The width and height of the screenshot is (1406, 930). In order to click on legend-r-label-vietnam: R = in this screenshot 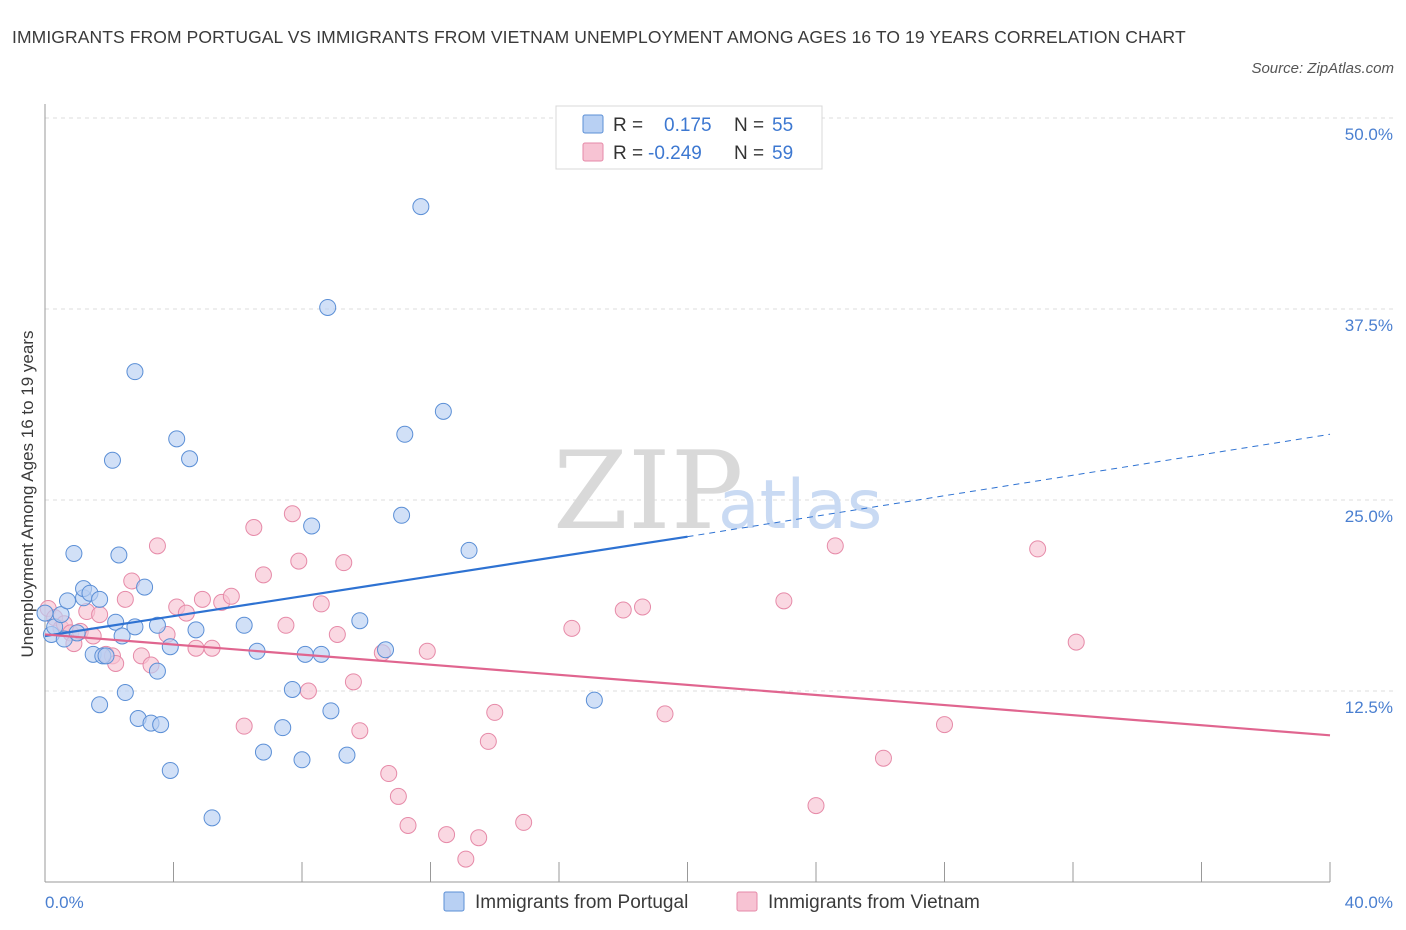, I will do `click(628, 153)`.